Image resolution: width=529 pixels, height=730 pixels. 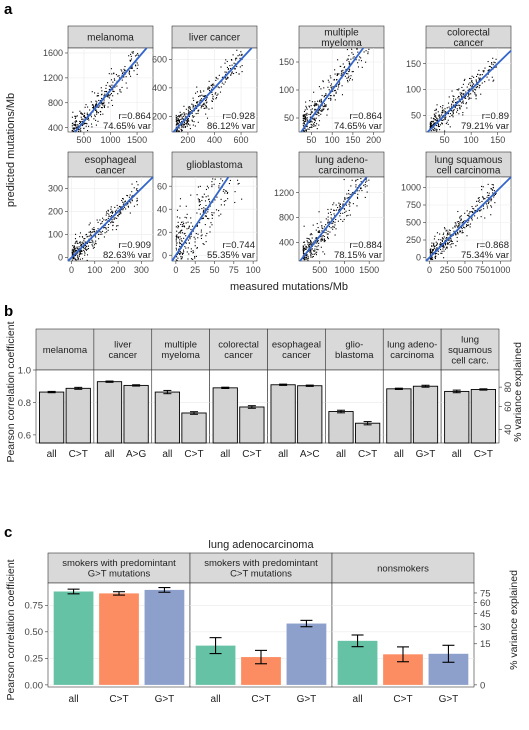 What do you see at coordinates (413, 64) in the screenshot?
I see `y-tick-label: 150` at bounding box center [413, 64].